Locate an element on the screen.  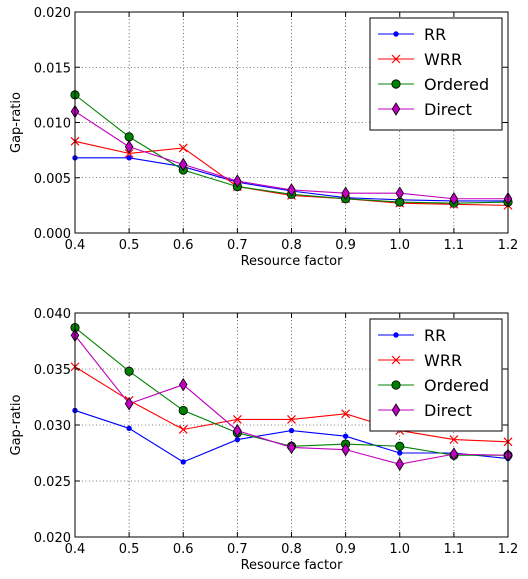
y-tick-label: 0.030 is located at coordinates (52, 426).